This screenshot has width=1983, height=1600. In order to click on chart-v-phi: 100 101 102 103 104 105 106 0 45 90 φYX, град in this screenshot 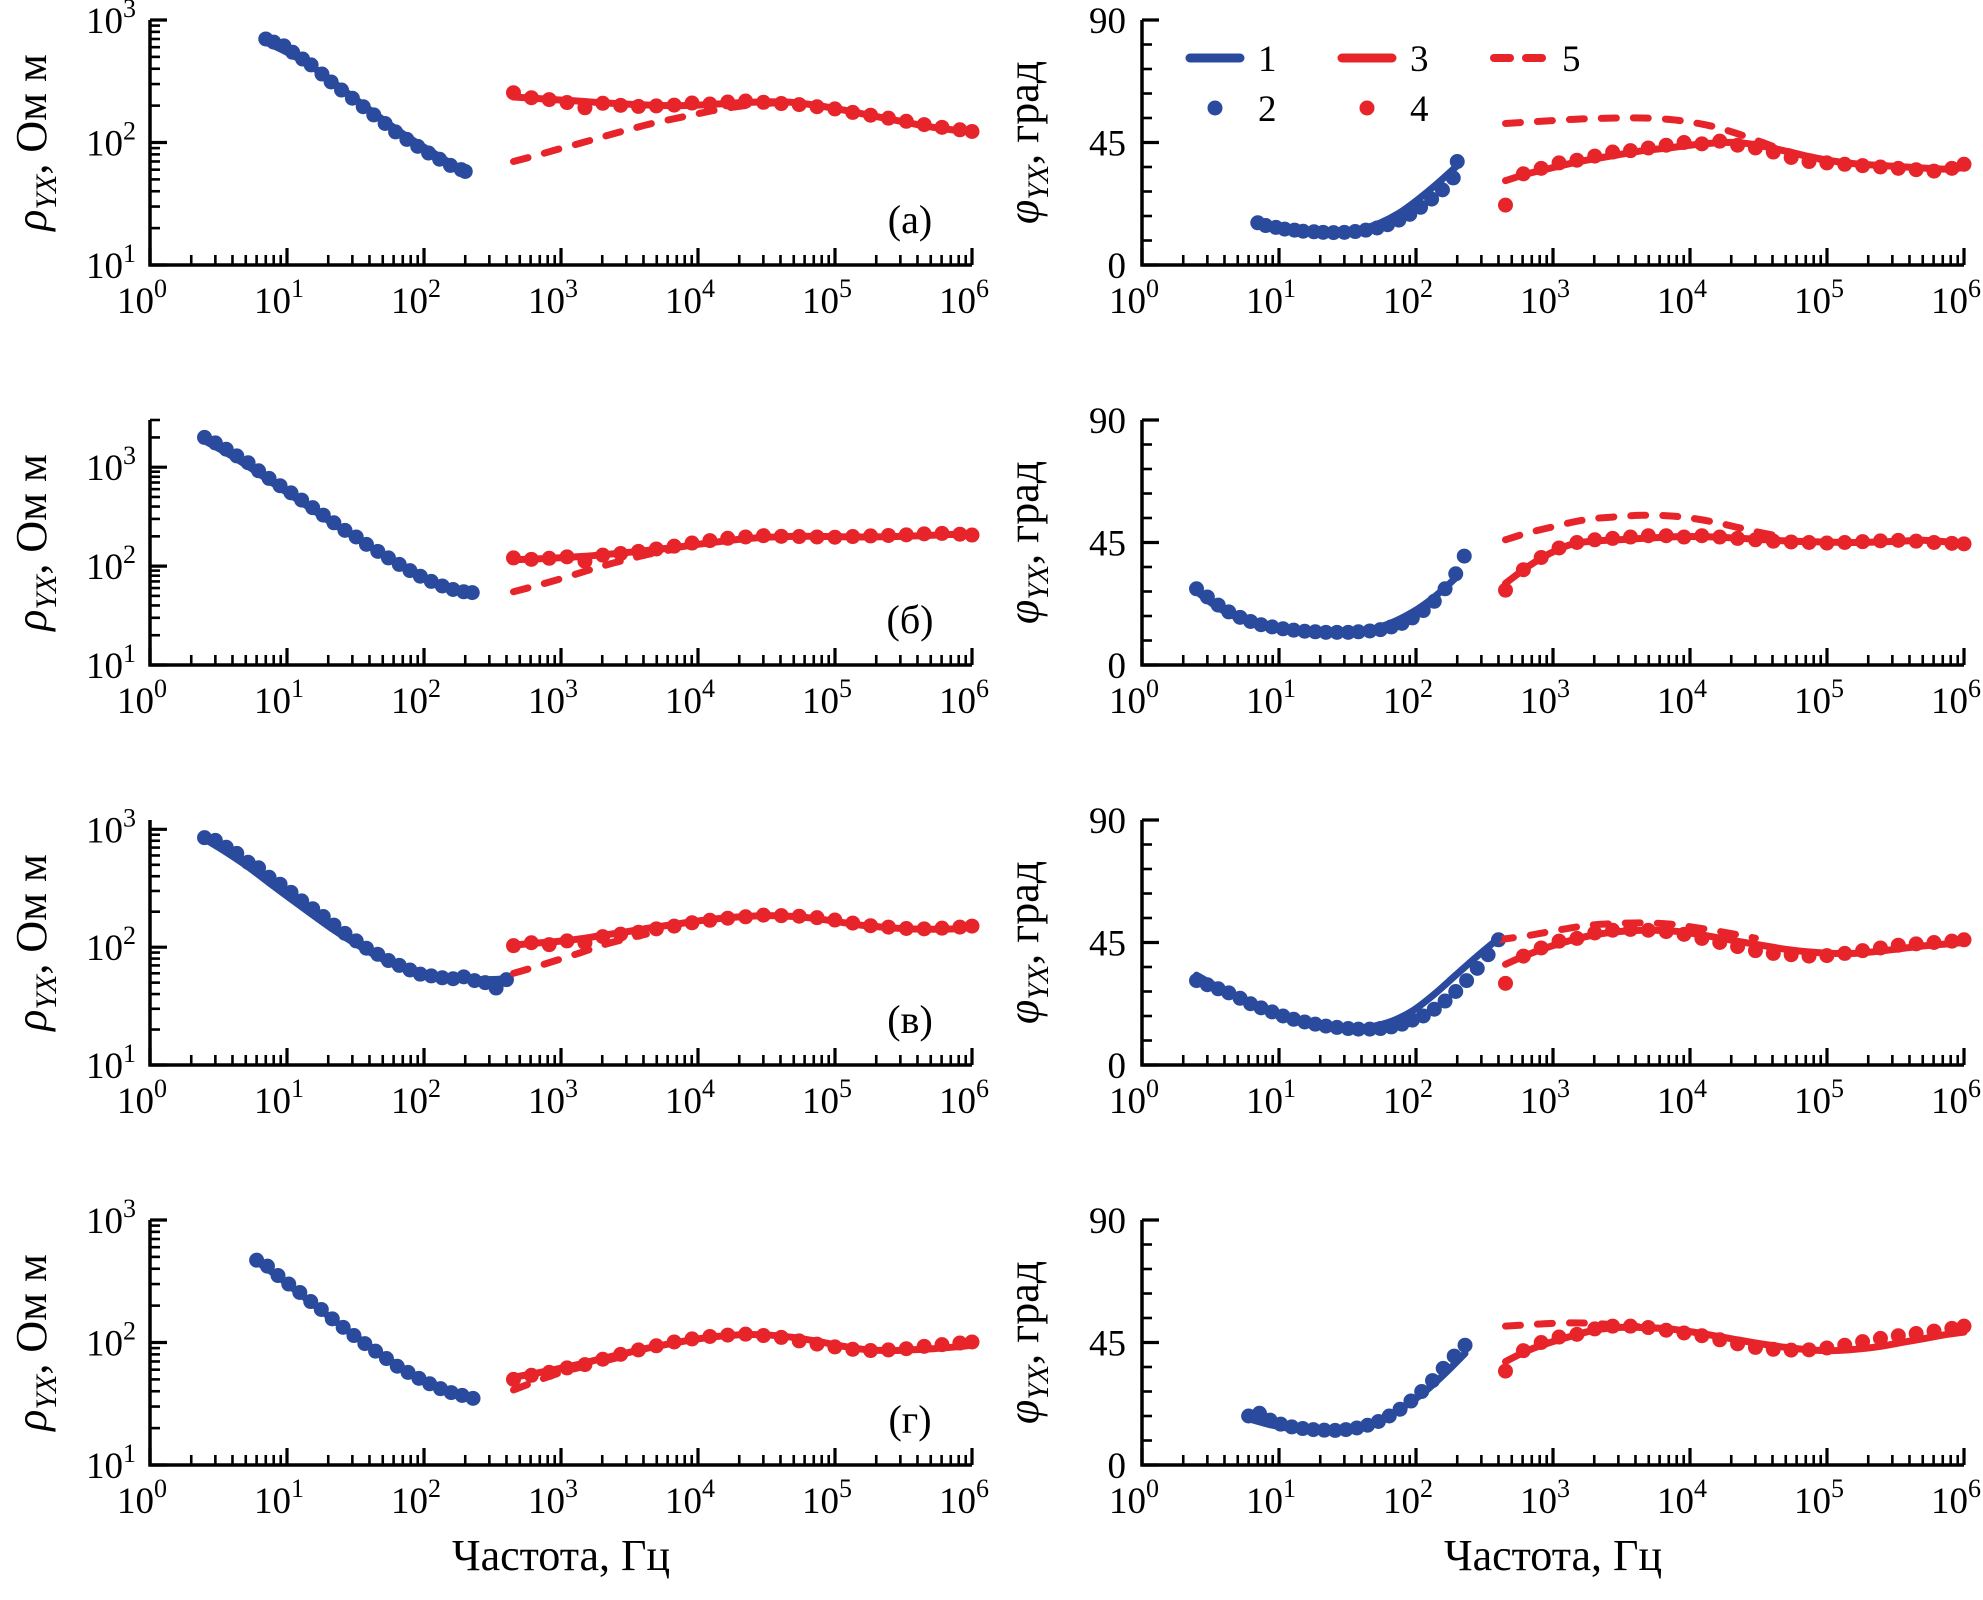, I will do `click(1490, 961)`.